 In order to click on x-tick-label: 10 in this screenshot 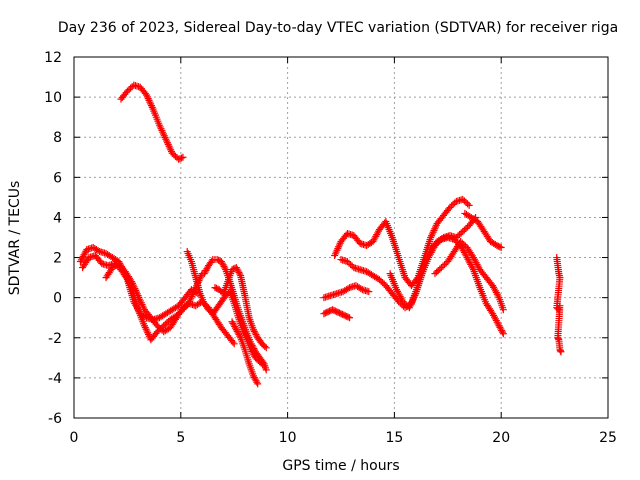, I will do `click(288, 438)`.